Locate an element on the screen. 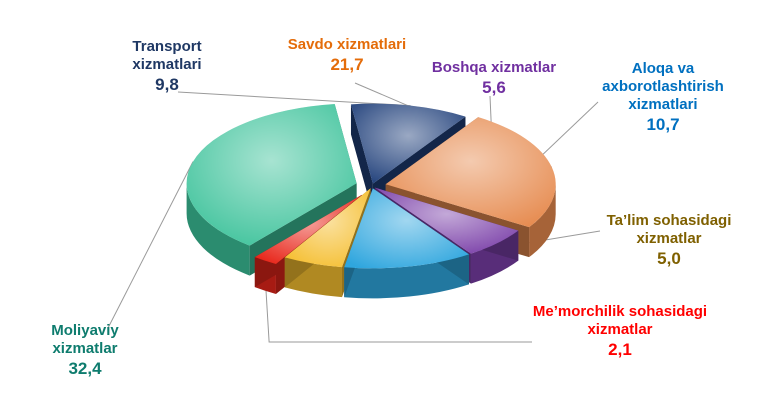 Image resolution: width=771 pixels, height=402 pixels. slice-aloqa is located at coordinates (406, 243).